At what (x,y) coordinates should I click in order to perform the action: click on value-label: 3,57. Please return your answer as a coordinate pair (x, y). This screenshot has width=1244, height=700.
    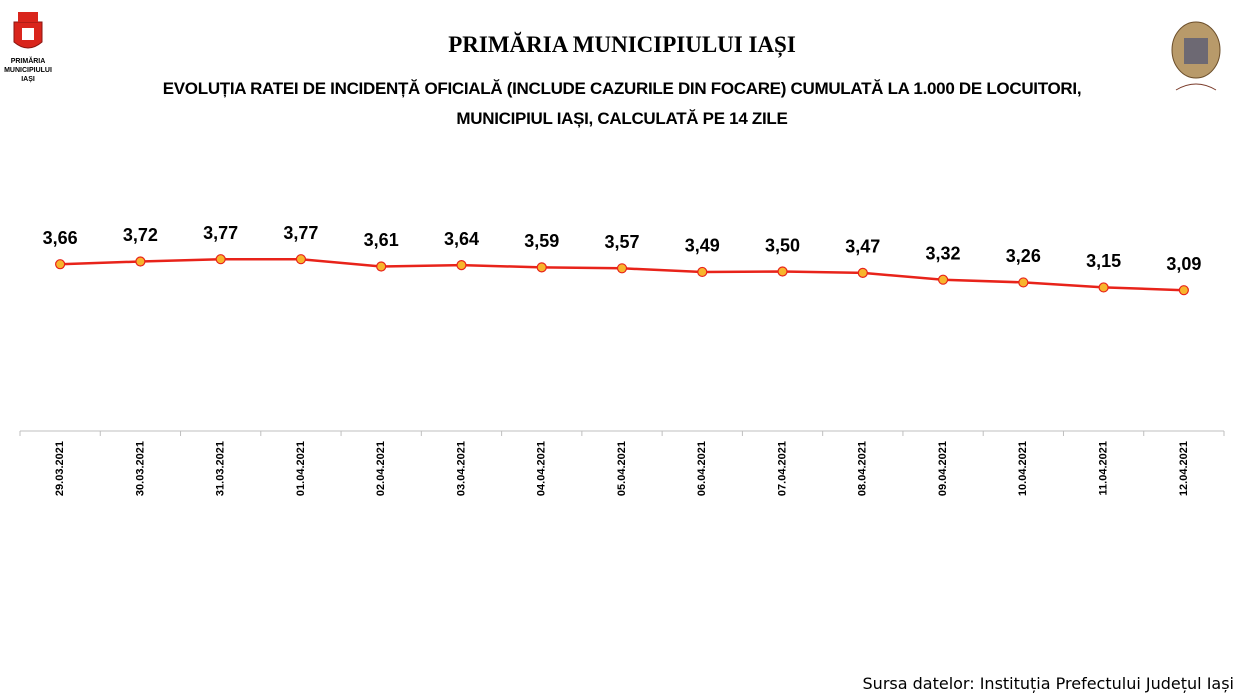
    Looking at the image, I should click on (621, 242).